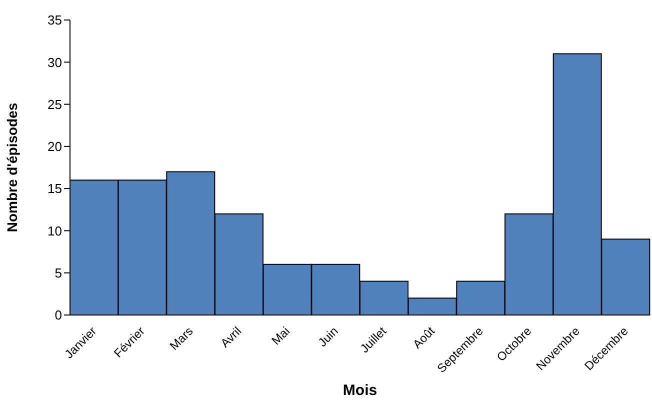 This screenshot has width=652, height=403. What do you see at coordinates (328, 337) in the screenshot?
I see `x-tick-label: Juin` at bounding box center [328, 337].